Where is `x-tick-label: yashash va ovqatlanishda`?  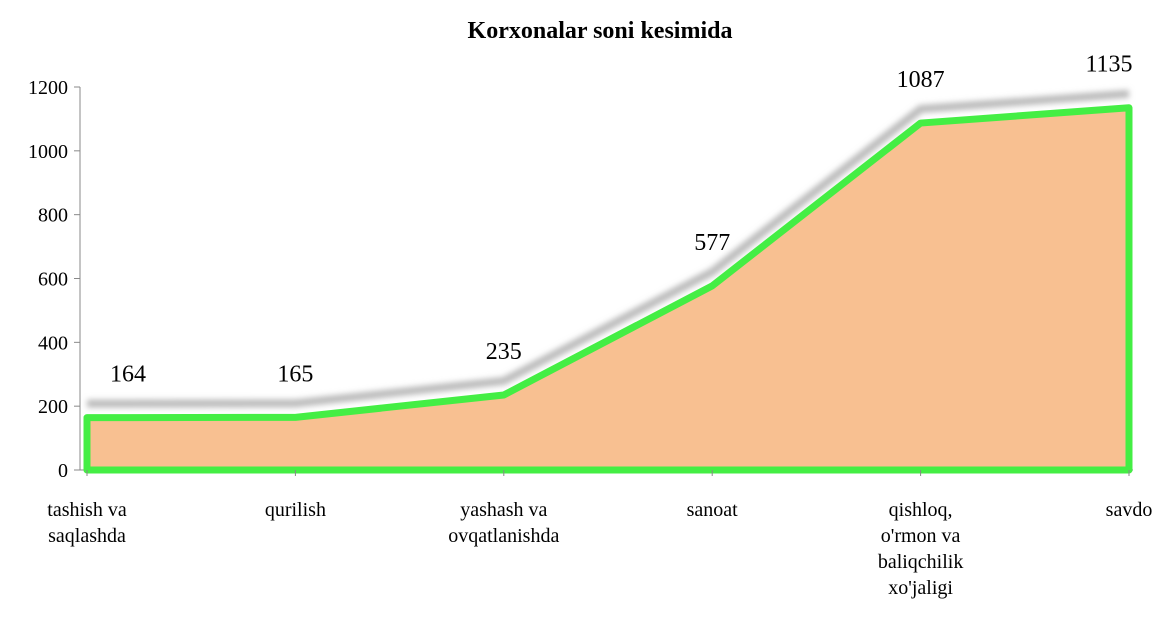
x-tick-label: yashash va ovqatlanishda is located at coordinates (503, 523).